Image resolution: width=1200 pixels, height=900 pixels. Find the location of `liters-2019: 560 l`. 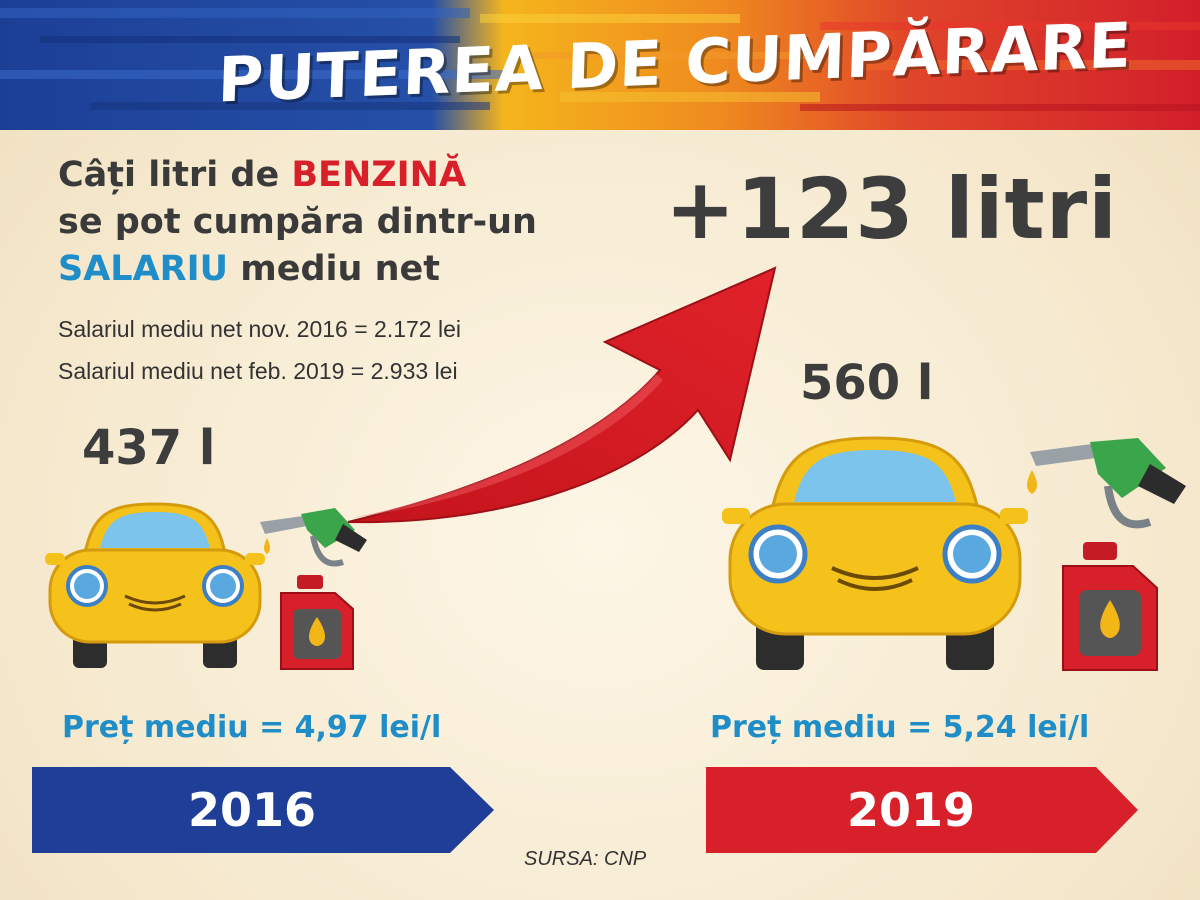

liters-2019: 560 l is located at coordinates (867, 383).